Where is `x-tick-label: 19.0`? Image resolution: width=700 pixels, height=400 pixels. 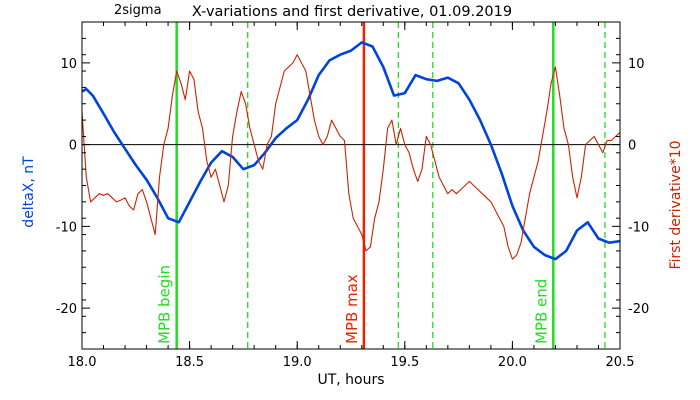
x-tick-label: 19.0 is located at coordinates (297, 362).